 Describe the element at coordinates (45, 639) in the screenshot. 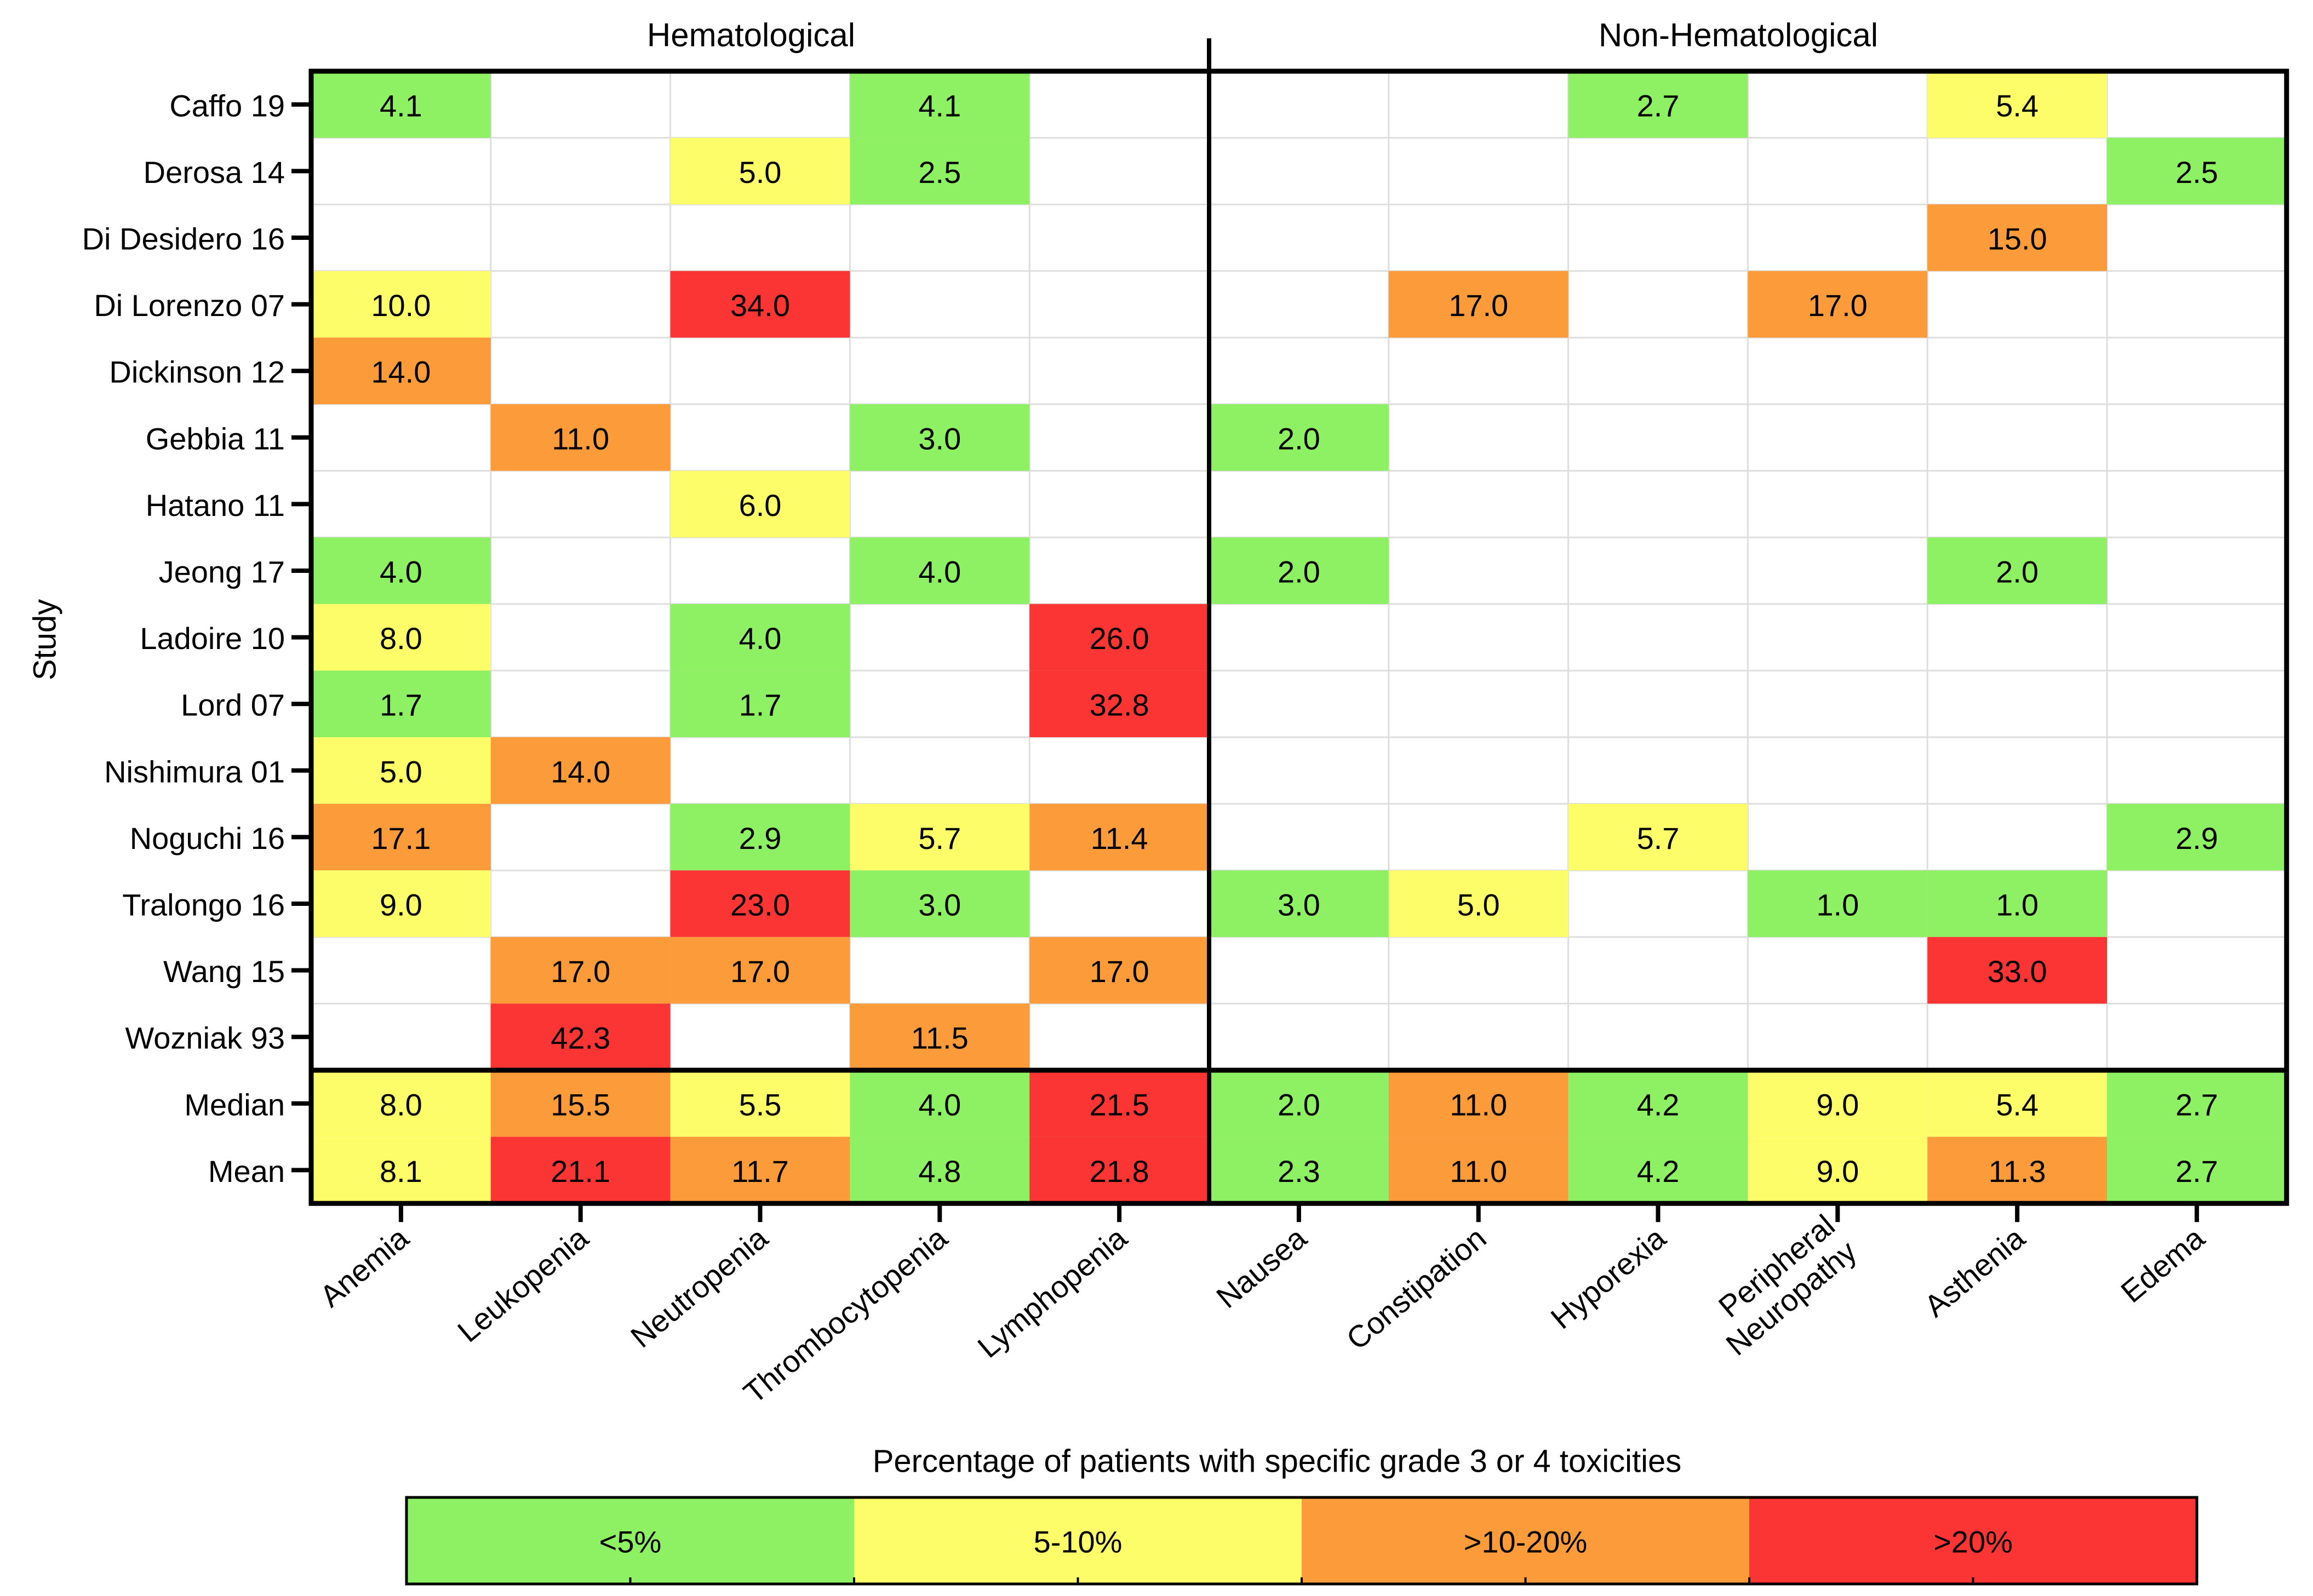

I see `y-axis-title: Study` at that location.